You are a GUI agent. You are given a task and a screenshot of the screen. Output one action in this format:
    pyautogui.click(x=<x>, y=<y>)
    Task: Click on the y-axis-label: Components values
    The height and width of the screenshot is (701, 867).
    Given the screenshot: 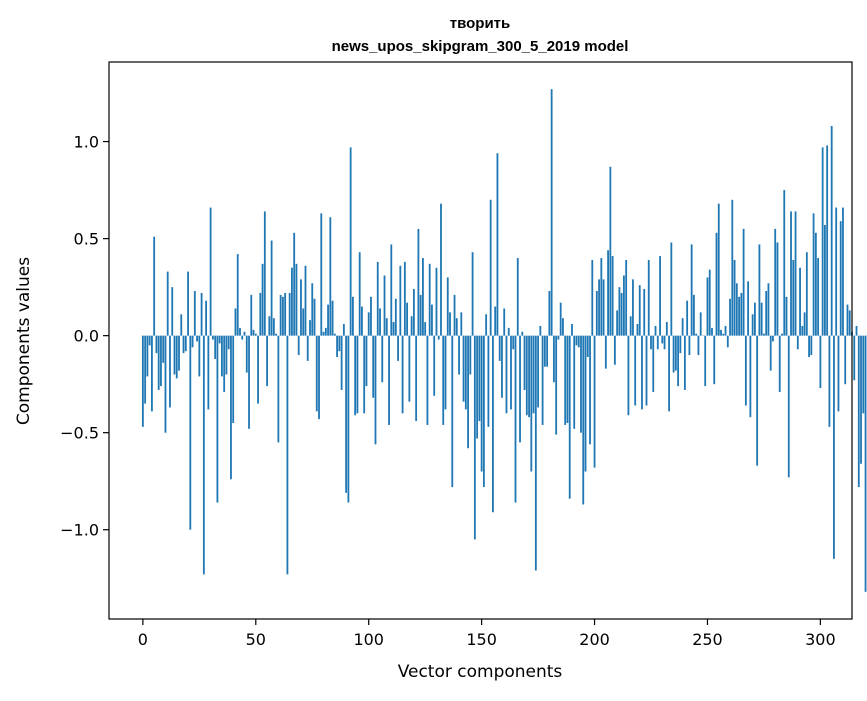 What is the action you would take?
    pyautogui.click(x=24, y=341)
    